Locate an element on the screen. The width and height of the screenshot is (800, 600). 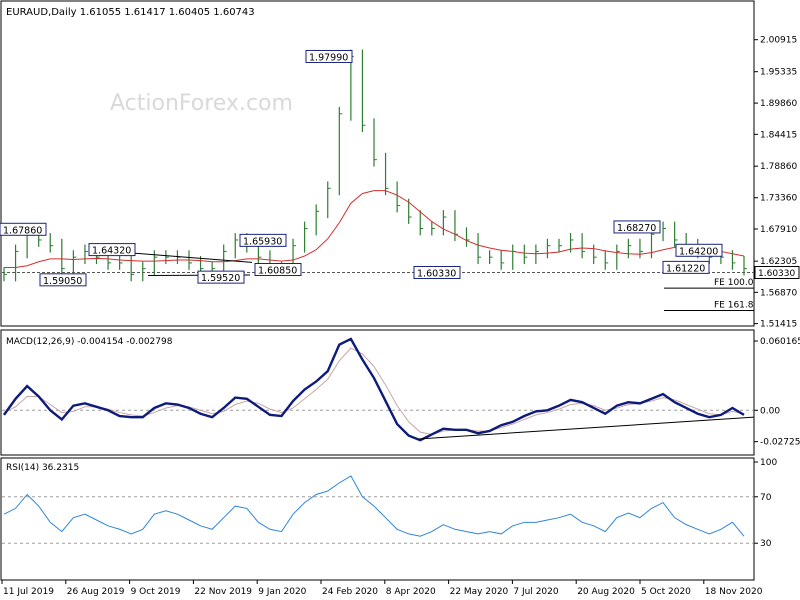
price-label: 1.97990 is located at coordinates (328, 57).